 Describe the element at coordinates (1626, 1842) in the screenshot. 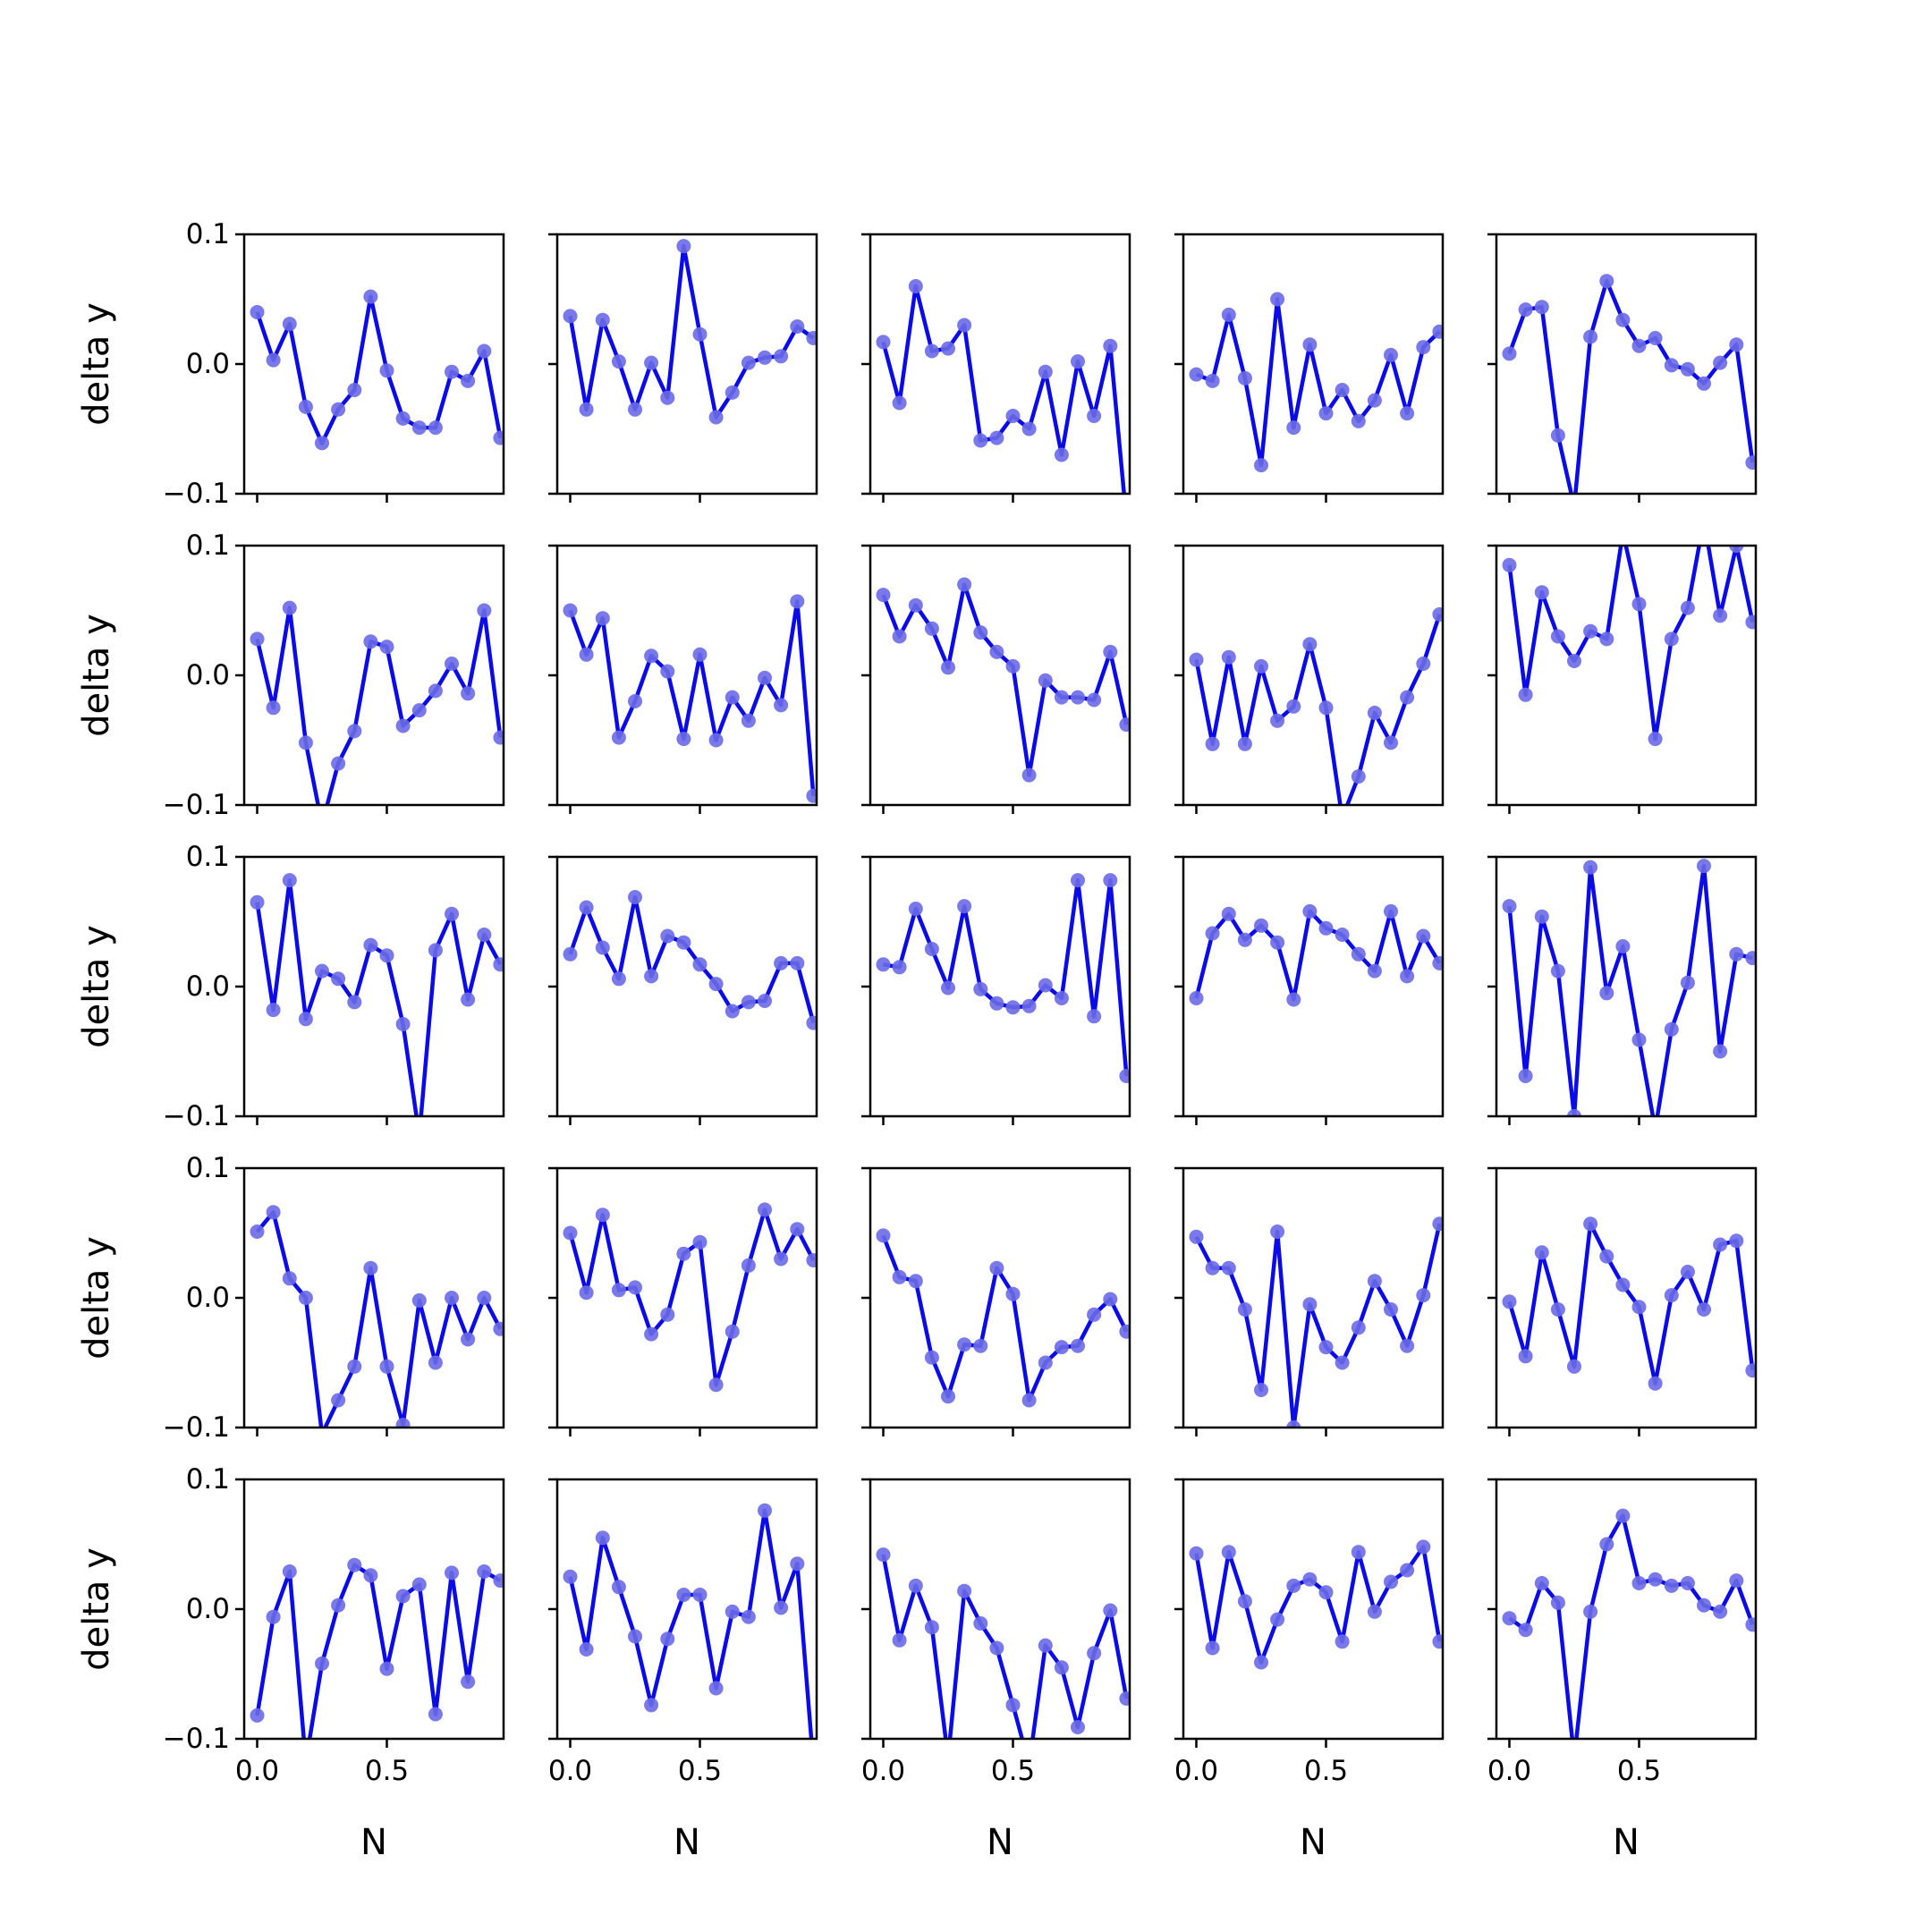

I see `x-axis-label: N` at that location.